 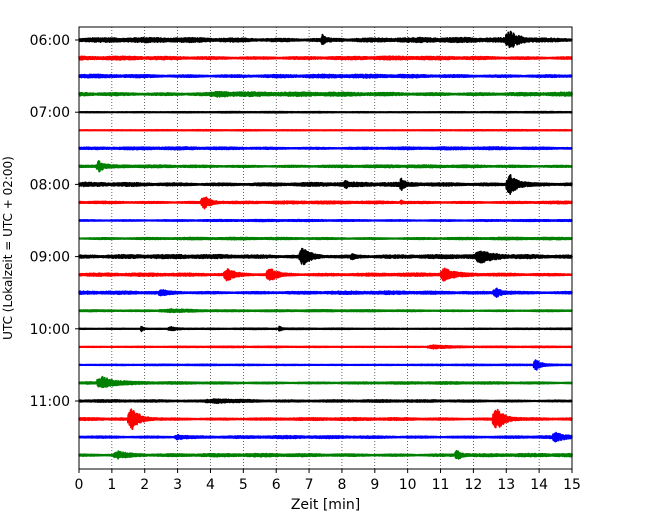 What do you see at coordinates (50, 185) in the screenshot?
I see `y-tick-label: 08:00` at bounding box center [50, 185].